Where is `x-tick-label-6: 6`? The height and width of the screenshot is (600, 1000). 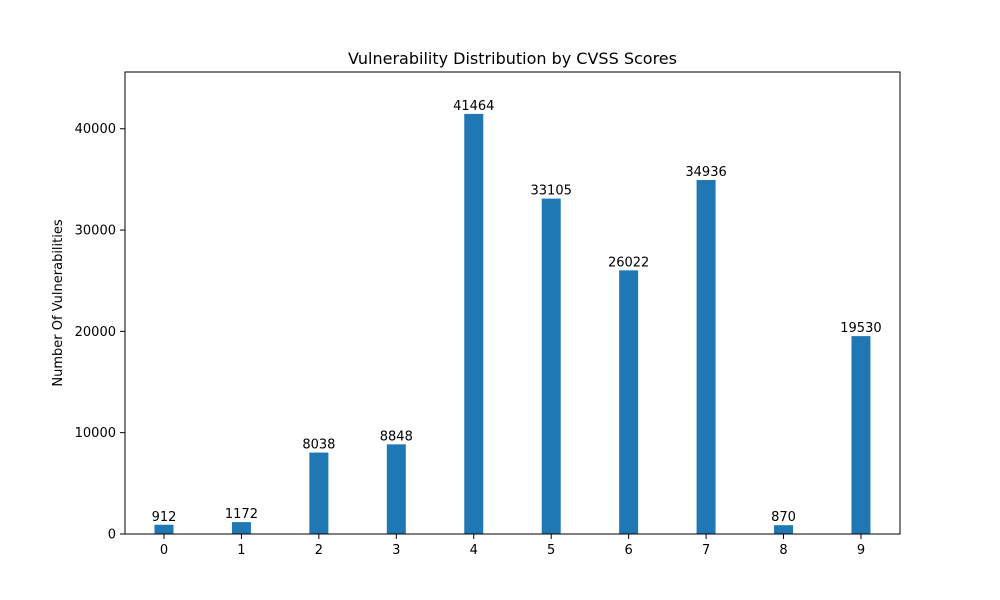 x-tick-label-6: 6 is located at coordinates (628, 550).